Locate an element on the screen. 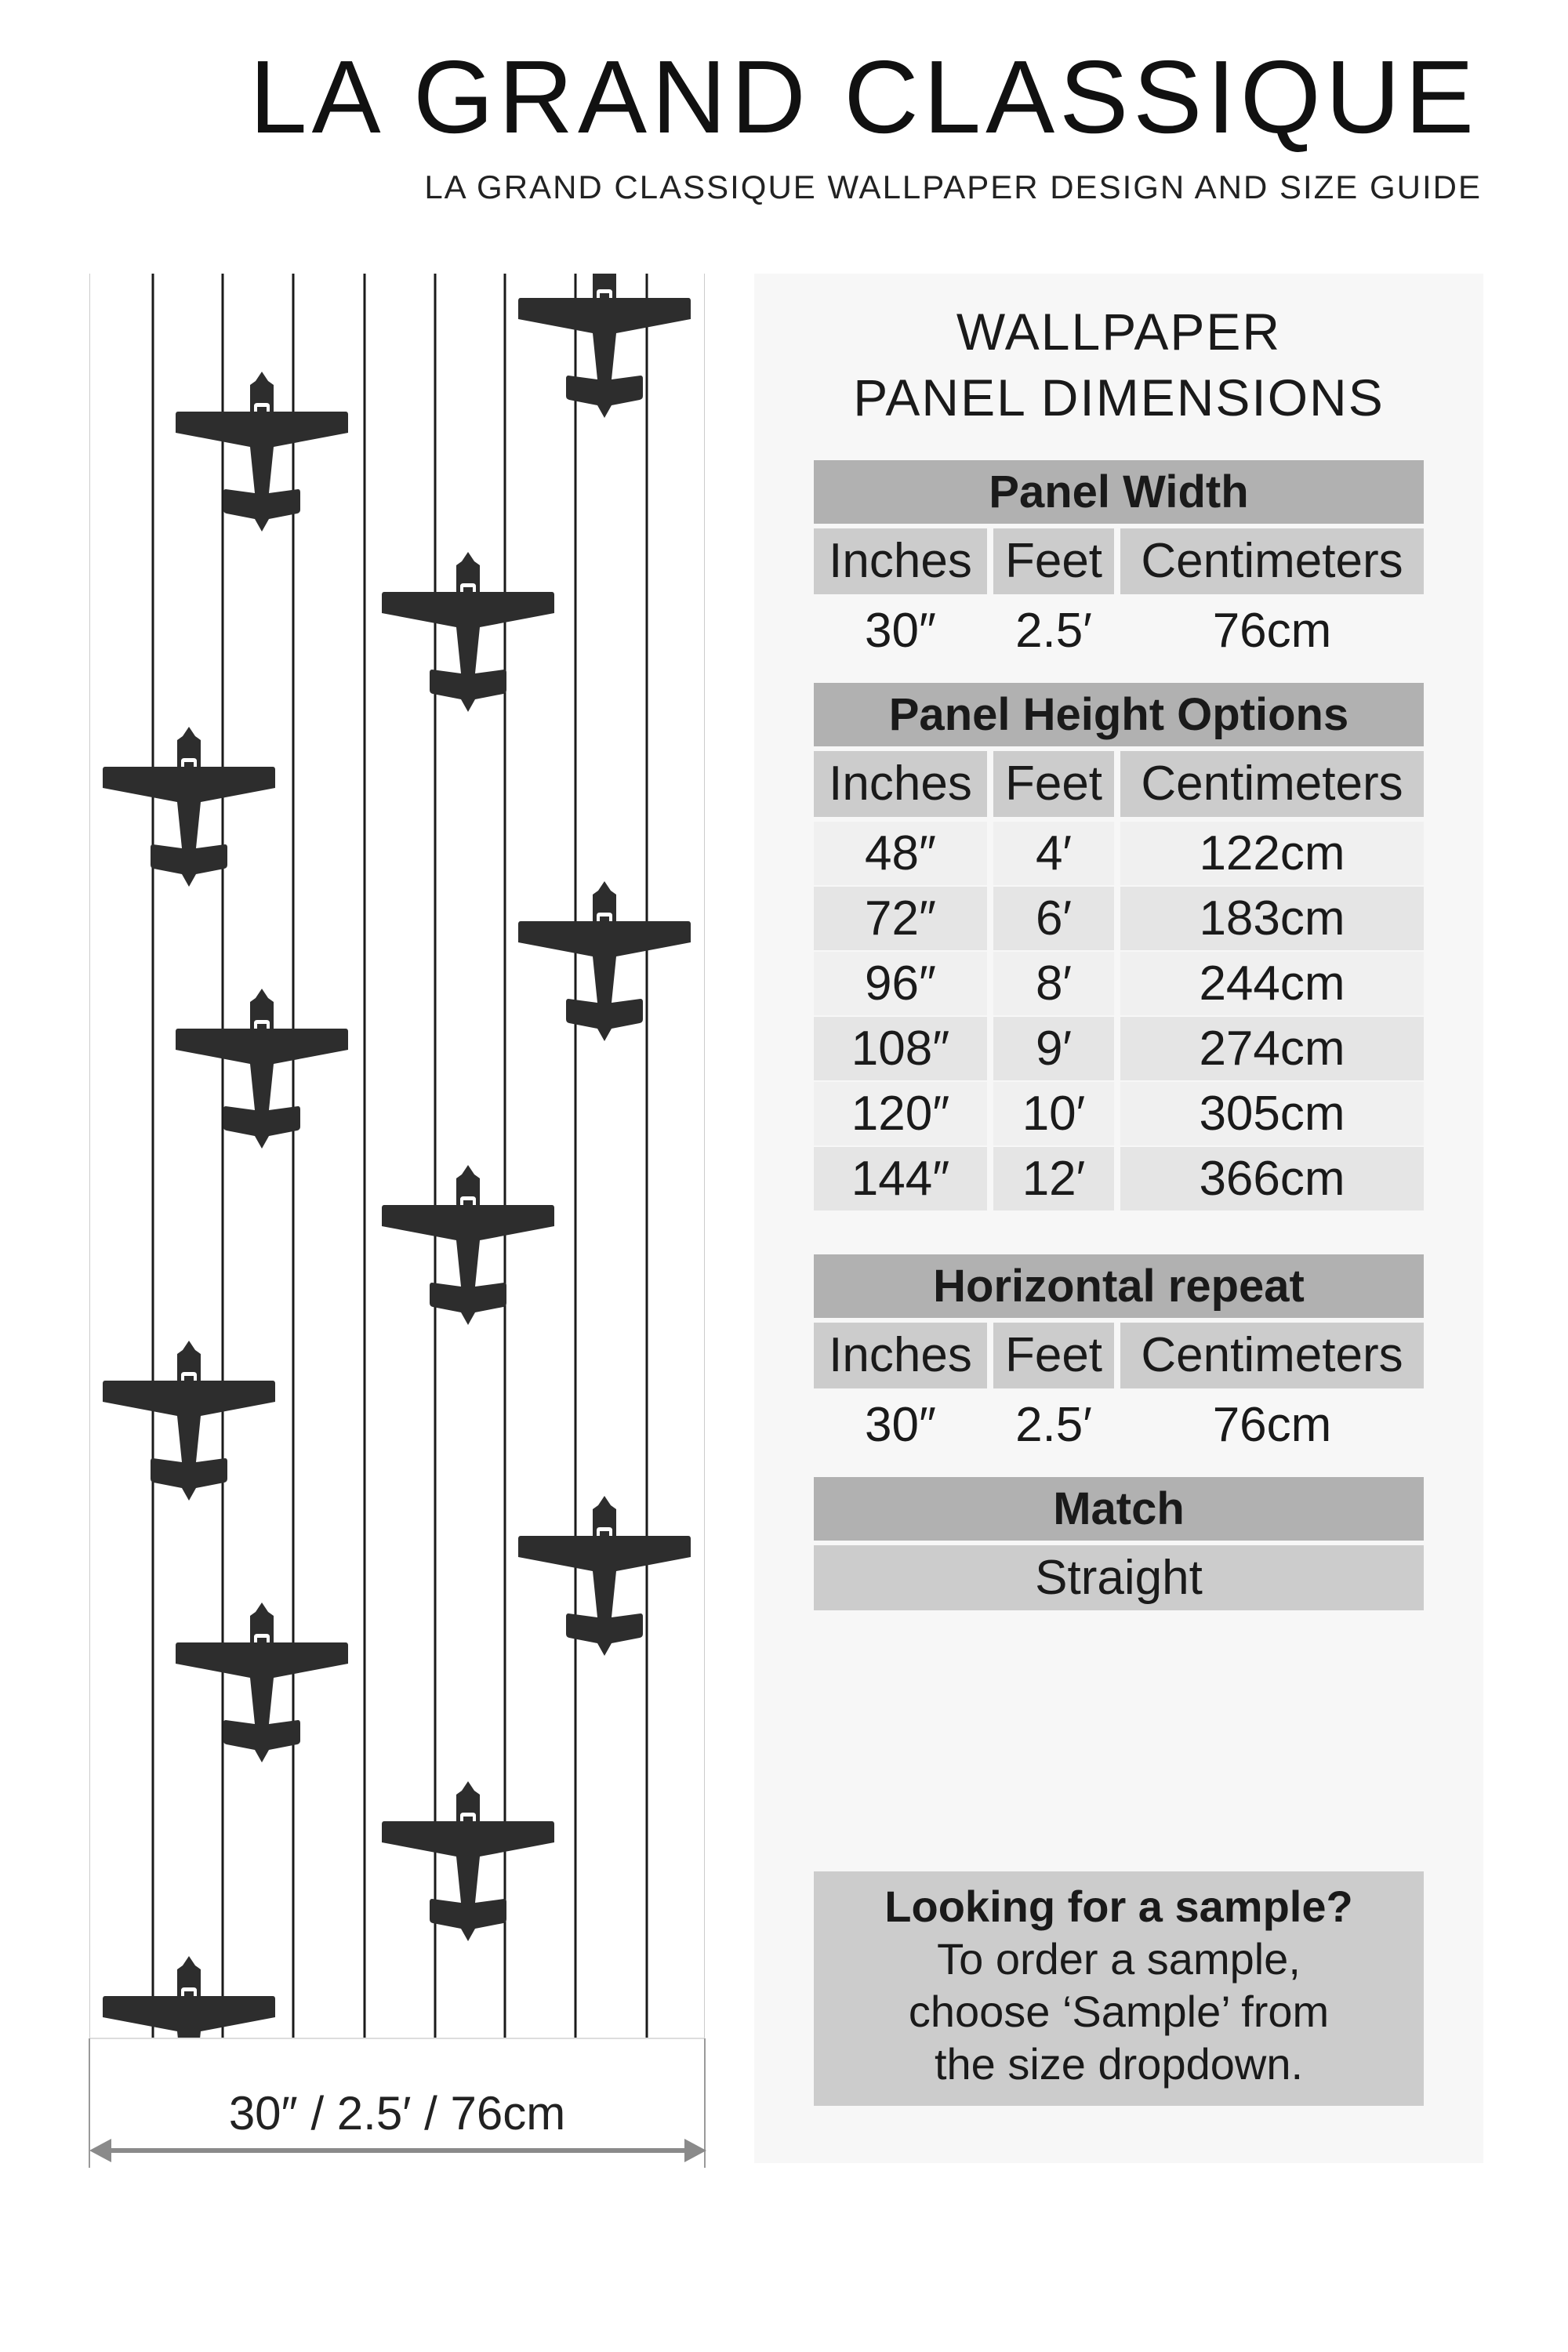 This screenshot has width=1568, height=2352. table-row: 72″ 6′ 183cm is located at coordinates (1119, 918).